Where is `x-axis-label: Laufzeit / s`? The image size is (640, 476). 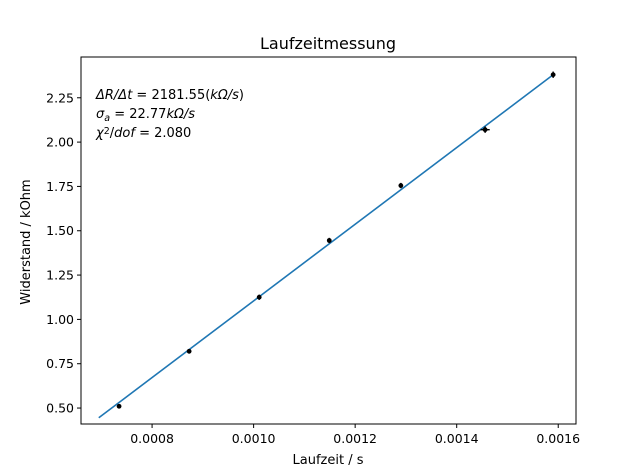
x-axis-label: Laufzeit / s is located at coordinates (328, 460).